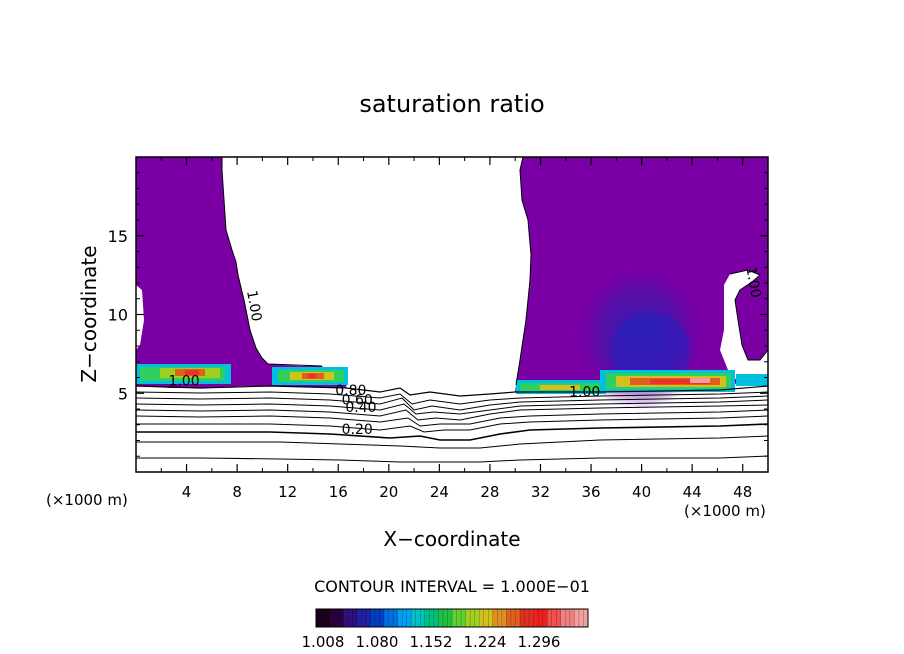 The height and width of the screenshot is (654, 904). I want to click on y-axis-label: Z−coordinate, so click(89, 313).